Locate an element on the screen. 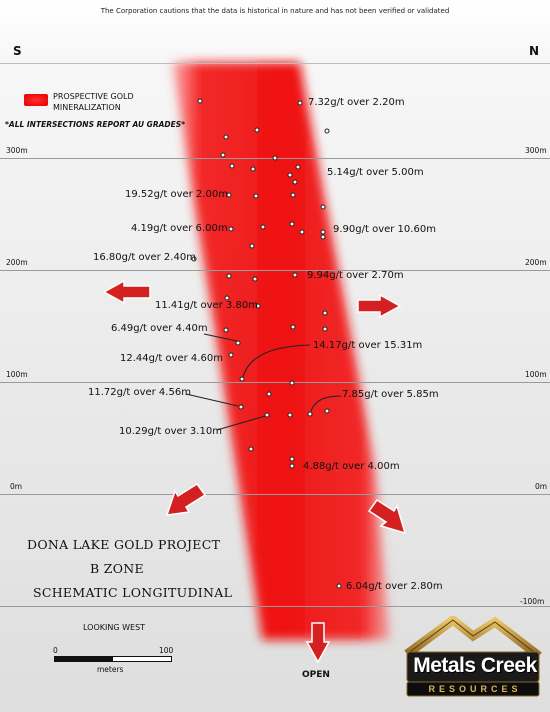  logo-wordmark: Metals Creek is located at coordinates (475, 665).